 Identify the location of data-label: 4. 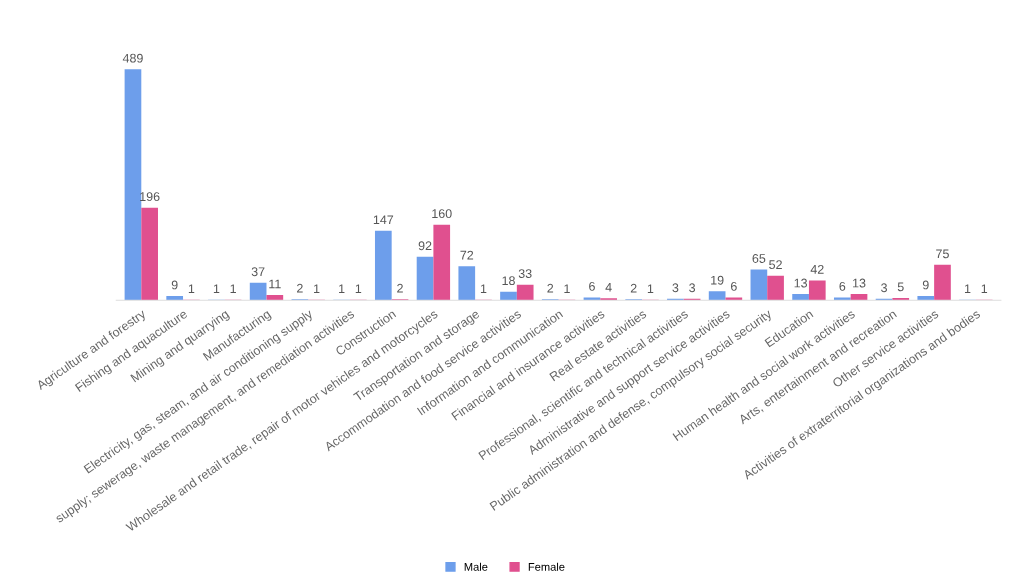
(608, 287).